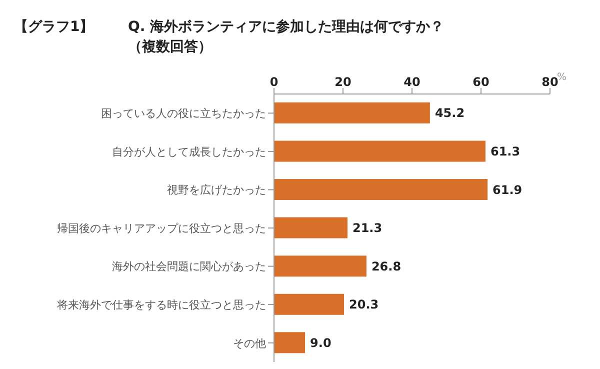 This screenshot has height=369, width=600. What do you see at coordinates (249, 343) in the screenshot?
I see `y-tick-label: その他` at bounding box center [249, 343].